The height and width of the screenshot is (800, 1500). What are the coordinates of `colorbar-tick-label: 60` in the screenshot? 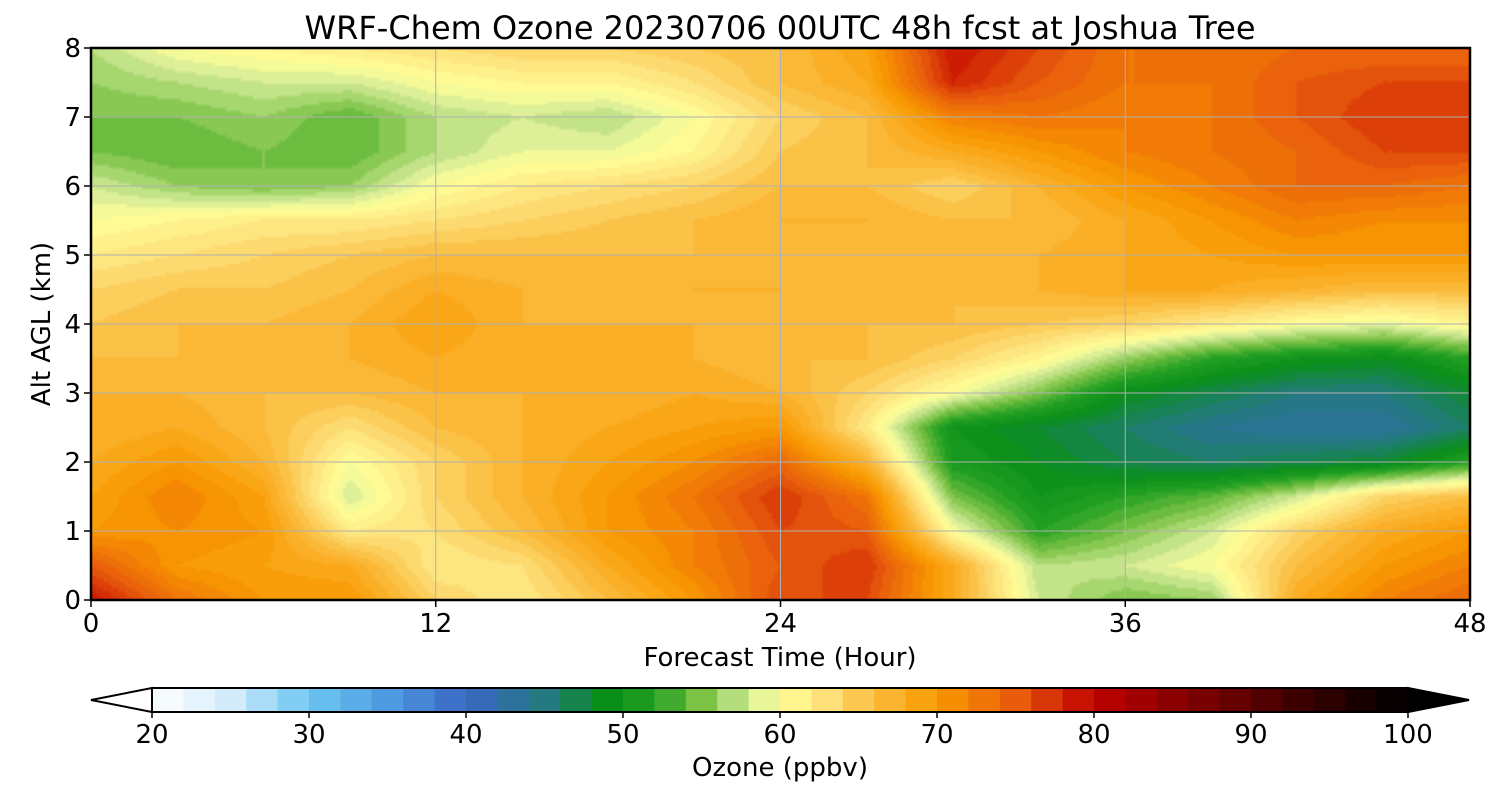 It's located at (779, 735).